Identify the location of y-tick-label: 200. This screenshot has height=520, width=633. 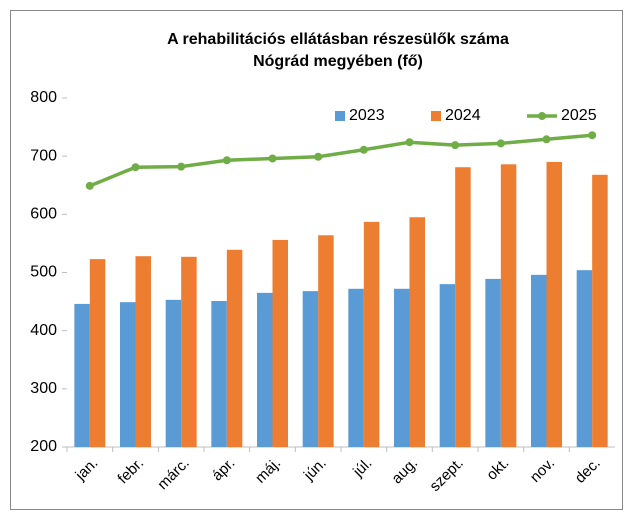
(43, 446).